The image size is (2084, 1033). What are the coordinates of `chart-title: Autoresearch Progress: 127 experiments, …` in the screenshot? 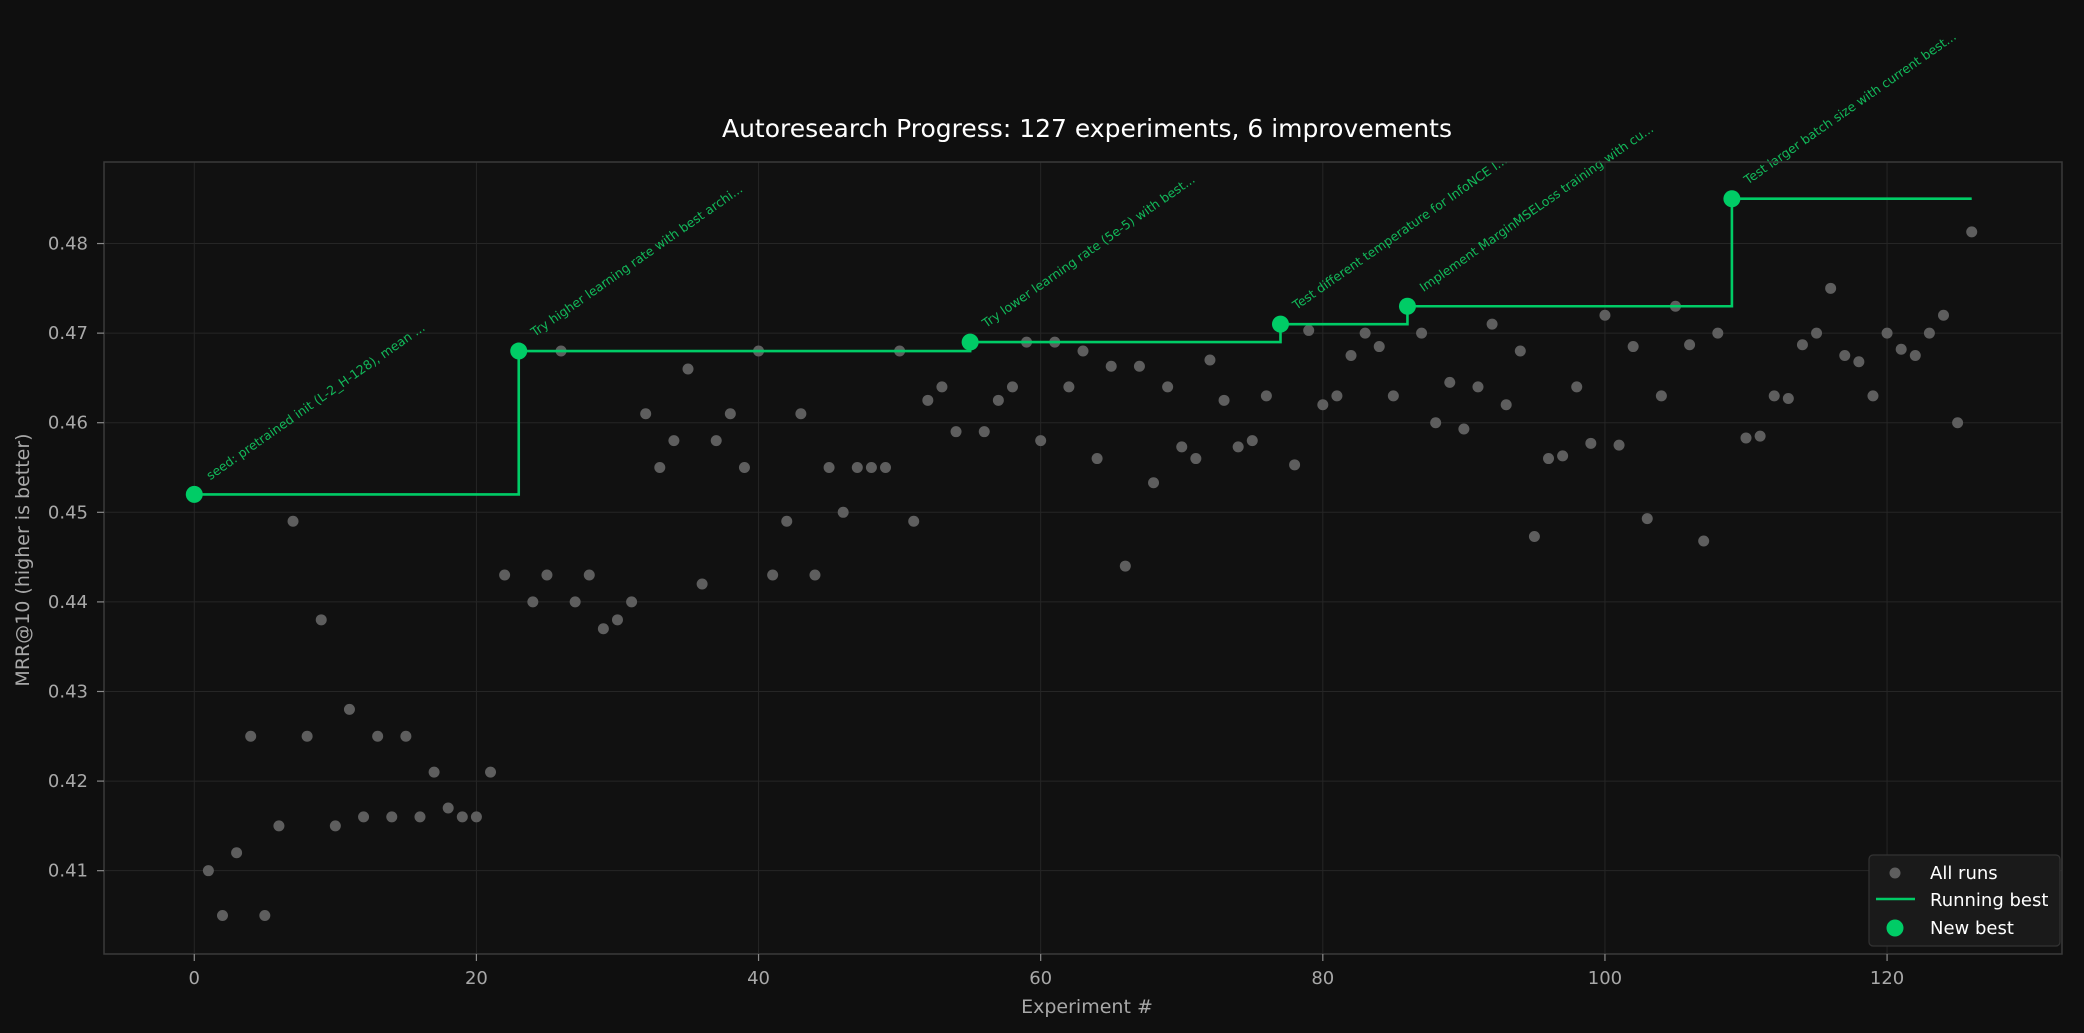 It's located at (1087, 128).